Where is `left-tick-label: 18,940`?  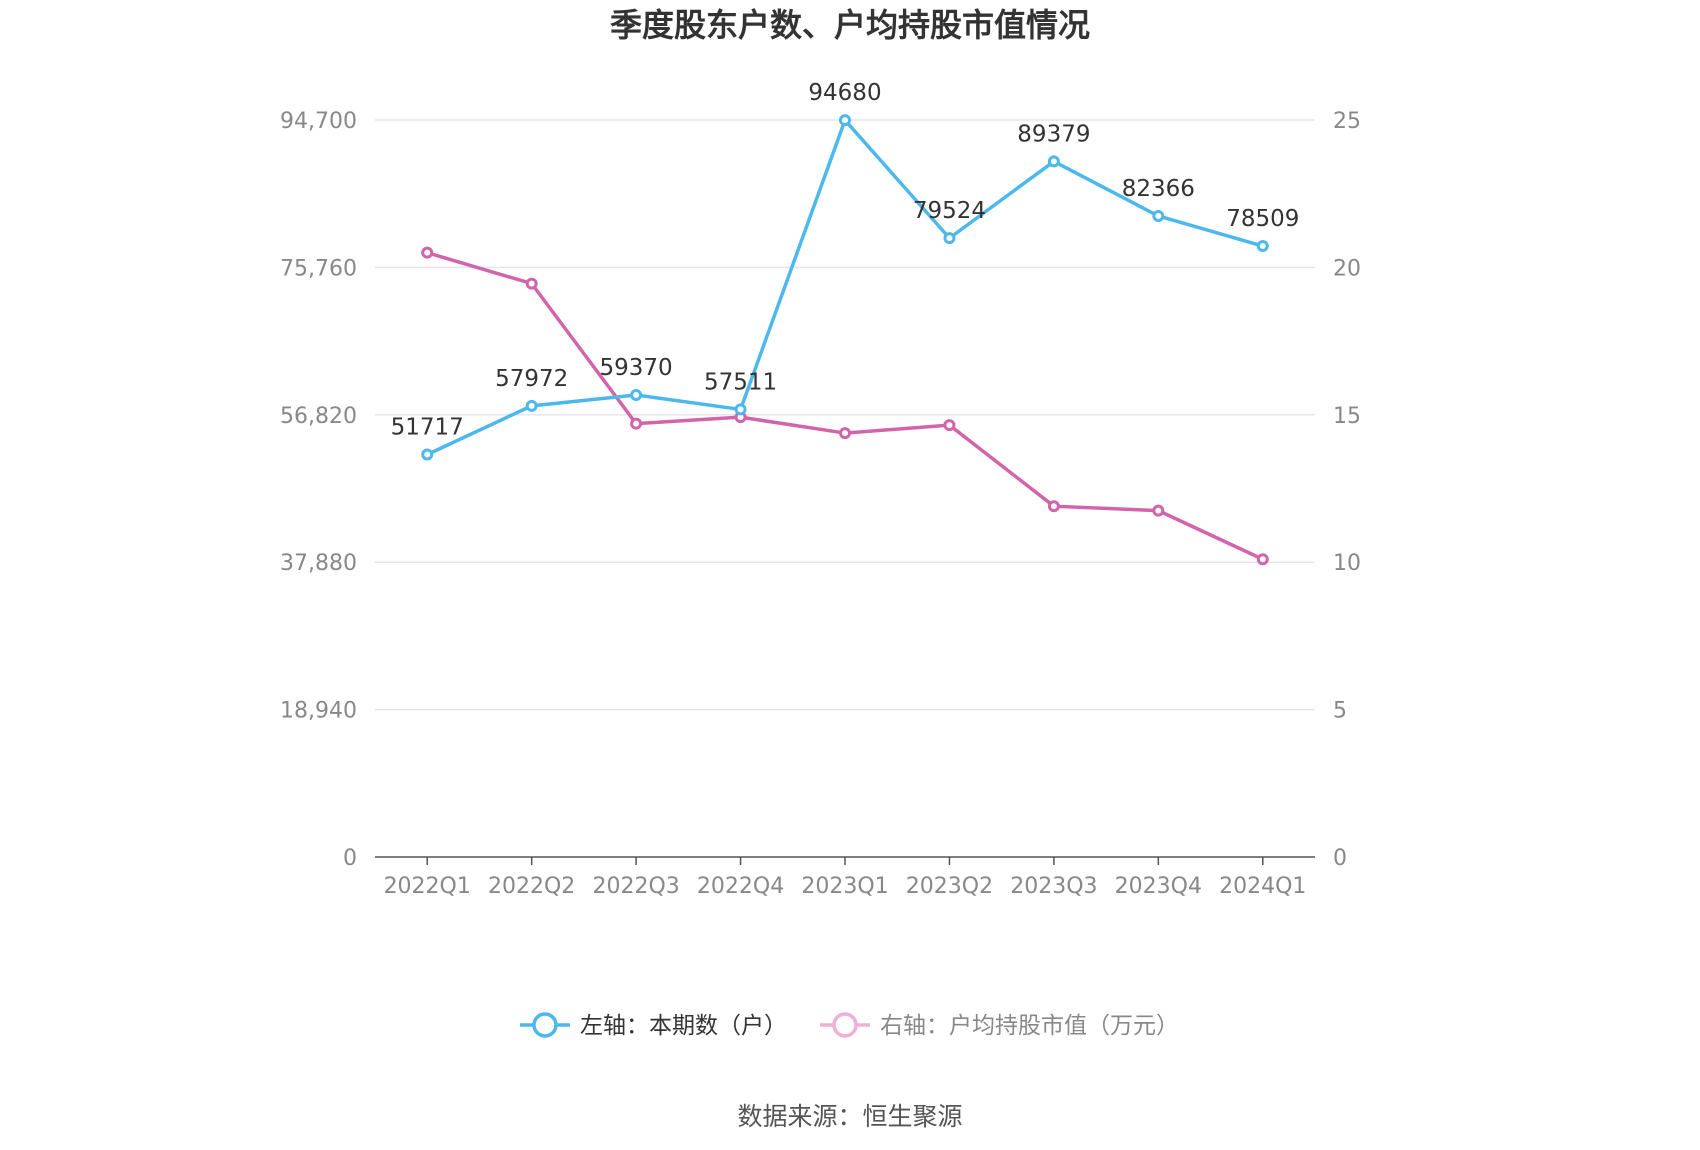
left-tick-label: 18,940 is located at coordinates (318, 711).